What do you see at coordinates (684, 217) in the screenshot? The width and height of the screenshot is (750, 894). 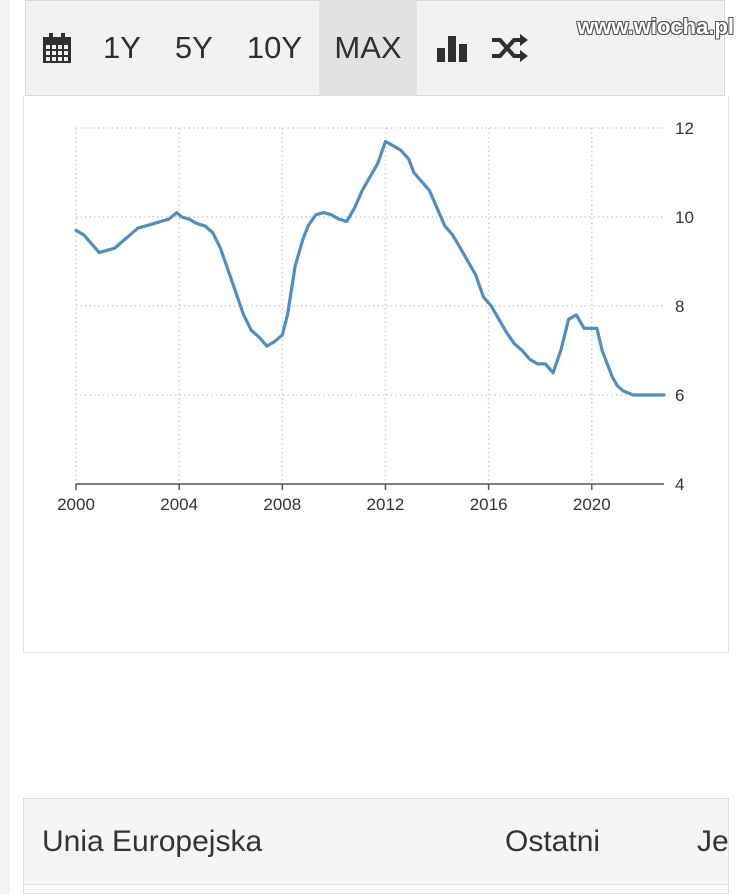 I see `y-tick-label: 10` at bounding box center [684, 217].